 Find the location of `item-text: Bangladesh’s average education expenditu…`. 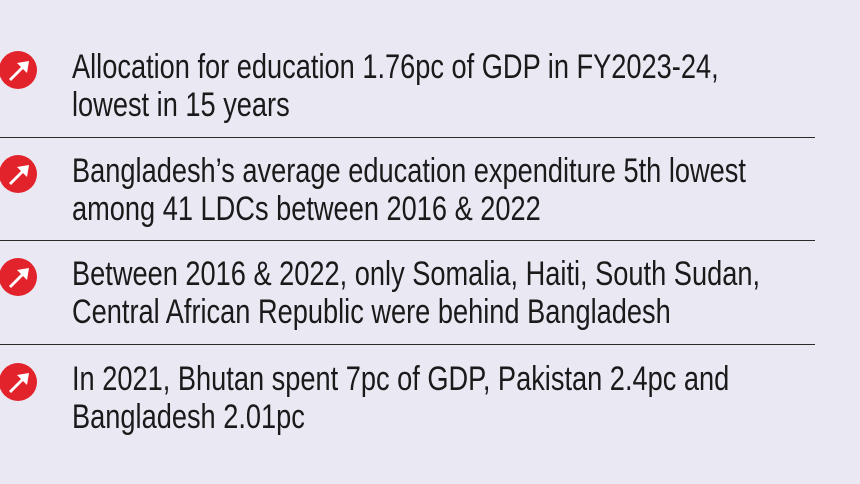

item-text: Bangladesh’s average education expenditu… is located at coordinates (409, 171).